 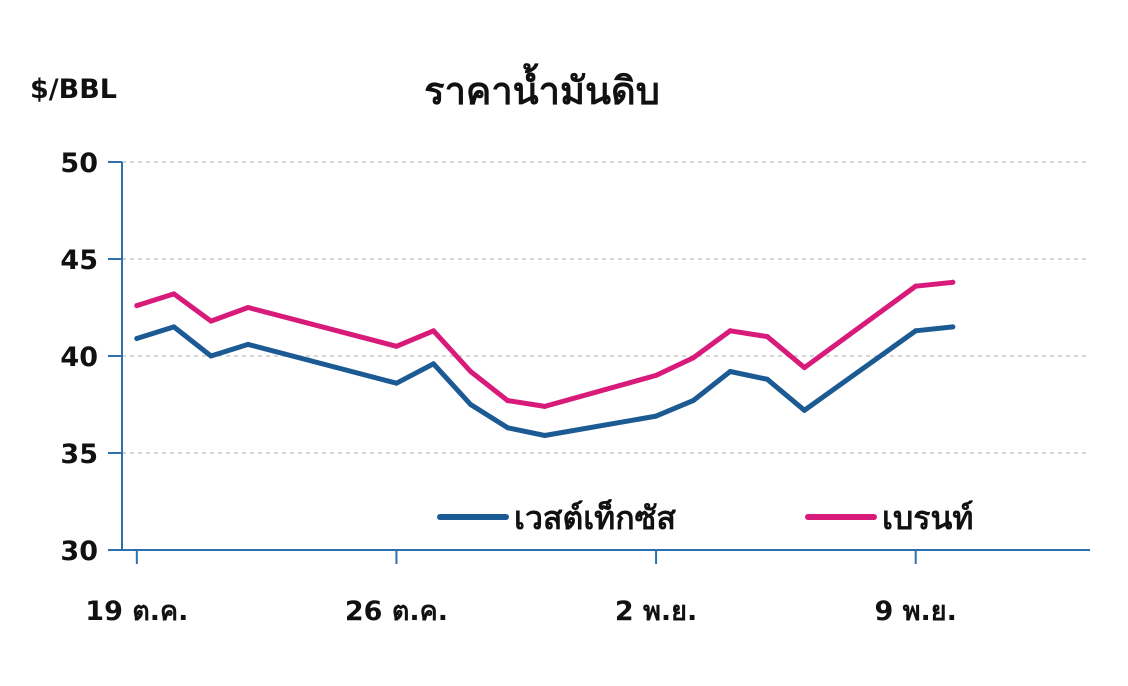 What do you see at coordinates (656, 611) in the screenshot?
I see `x-tick-label: 2 พ.ย.` at bounding box center [656, 611].